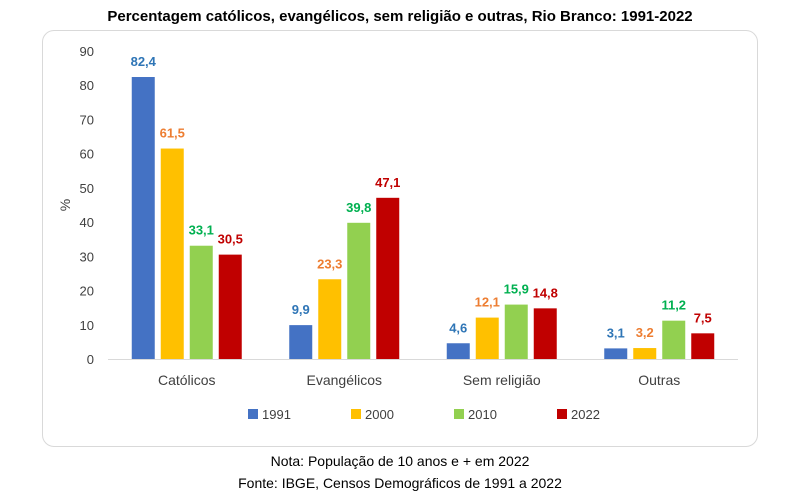 This screenshot has height=500, width=800. I want to click on y-tick-label: 70, so click(87, 119).